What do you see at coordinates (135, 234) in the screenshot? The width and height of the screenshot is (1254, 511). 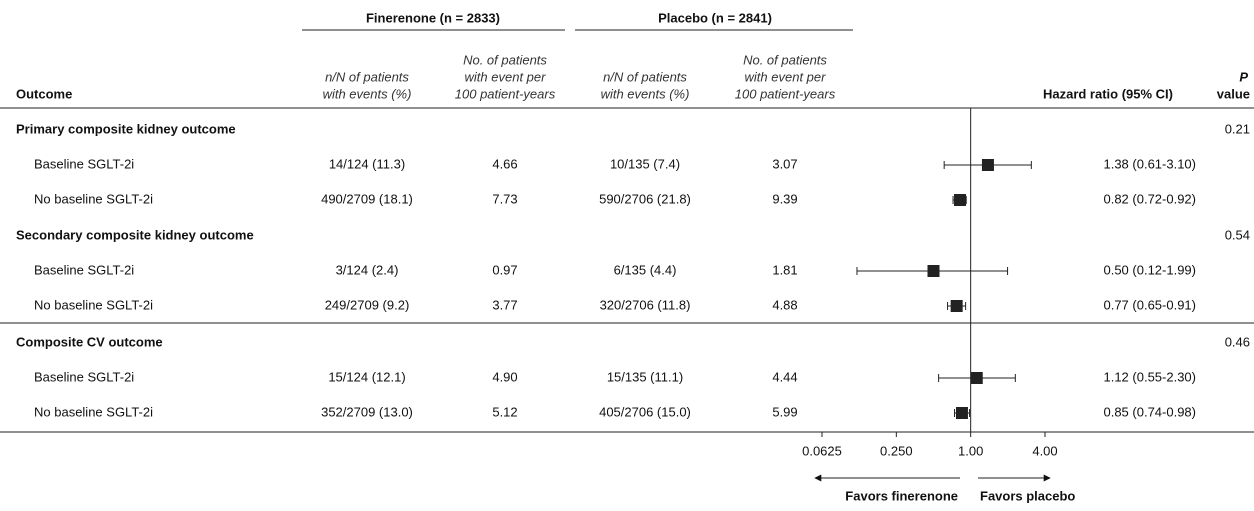 I see `group-label: Secondary composite kidney outcome` at bounding box center [135, 234].